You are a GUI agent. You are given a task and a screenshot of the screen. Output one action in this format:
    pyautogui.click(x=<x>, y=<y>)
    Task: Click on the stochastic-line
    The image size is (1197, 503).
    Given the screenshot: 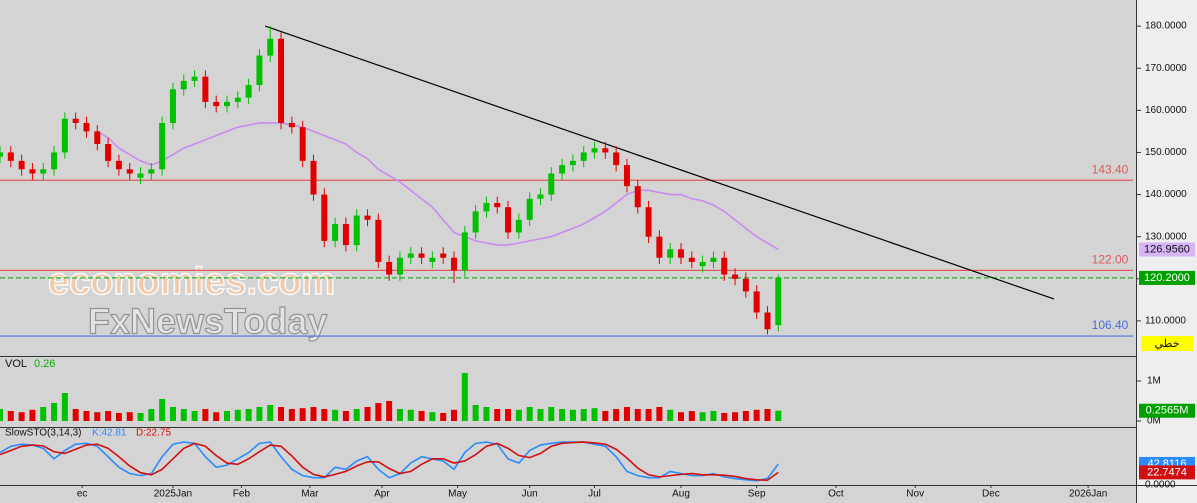 What is the action you would take?
    pyautogui.click(x=389, y=461)
    